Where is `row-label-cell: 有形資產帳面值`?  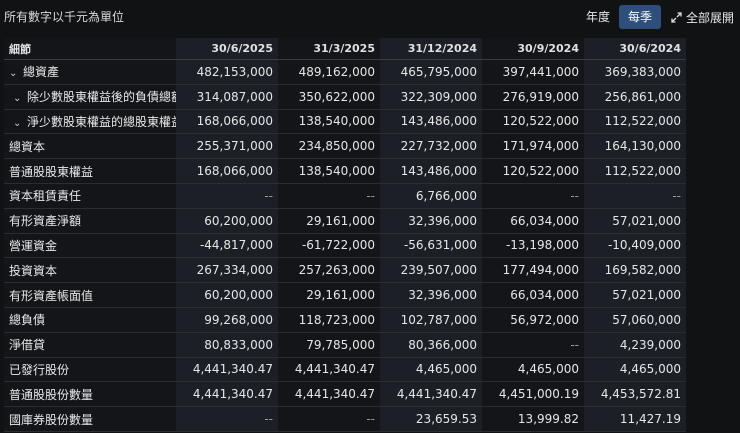 row-label-cell: 有形資產帳面值 is located at coordinates (90, 295).